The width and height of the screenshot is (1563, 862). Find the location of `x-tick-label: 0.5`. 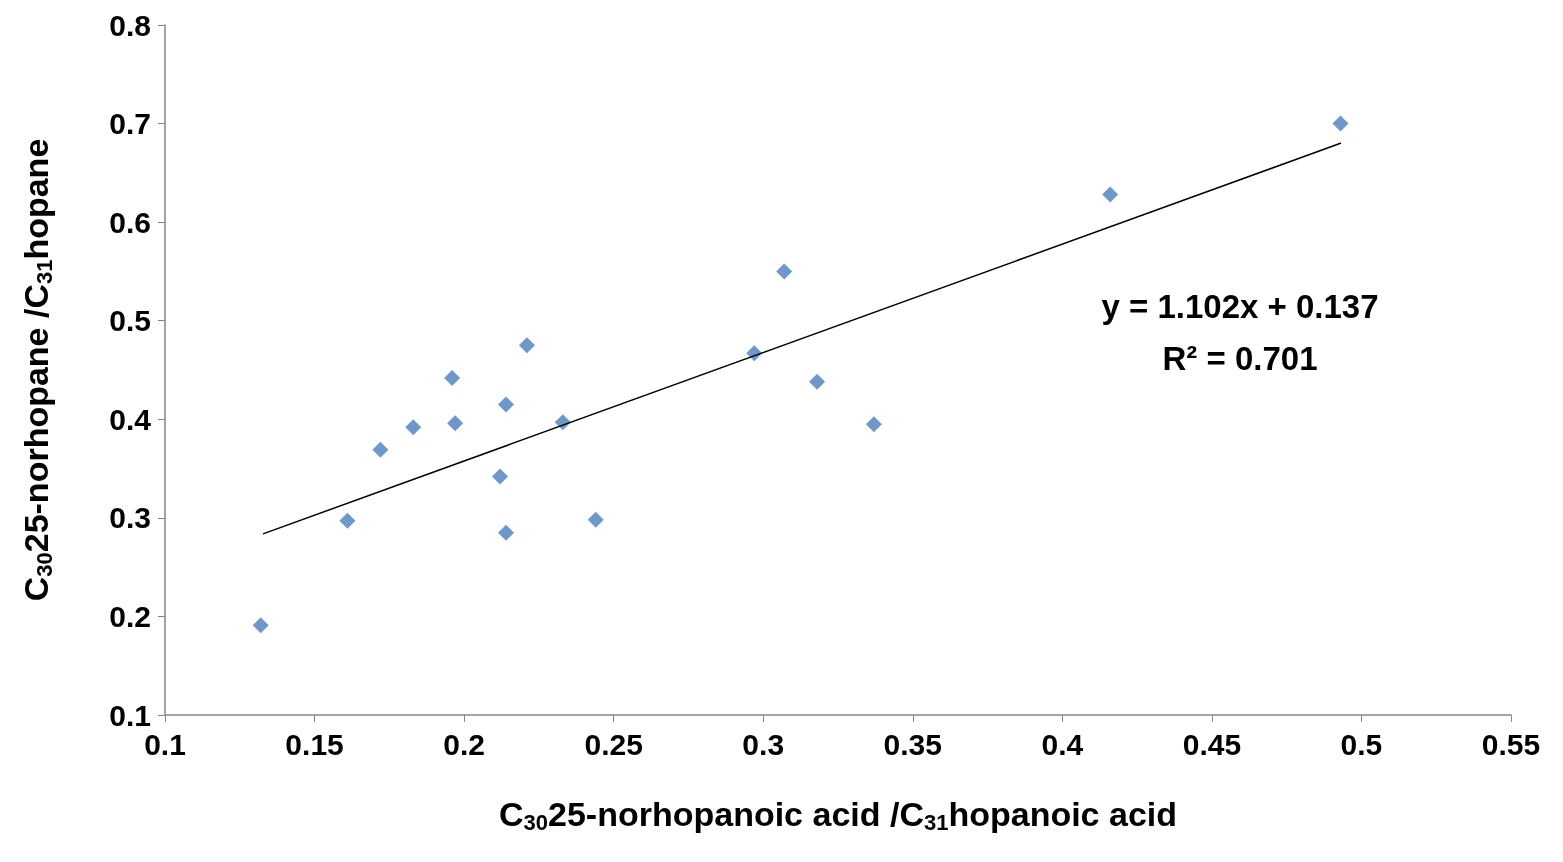

x-tick-label: 0.5 is located at coordinates (1361, 744).